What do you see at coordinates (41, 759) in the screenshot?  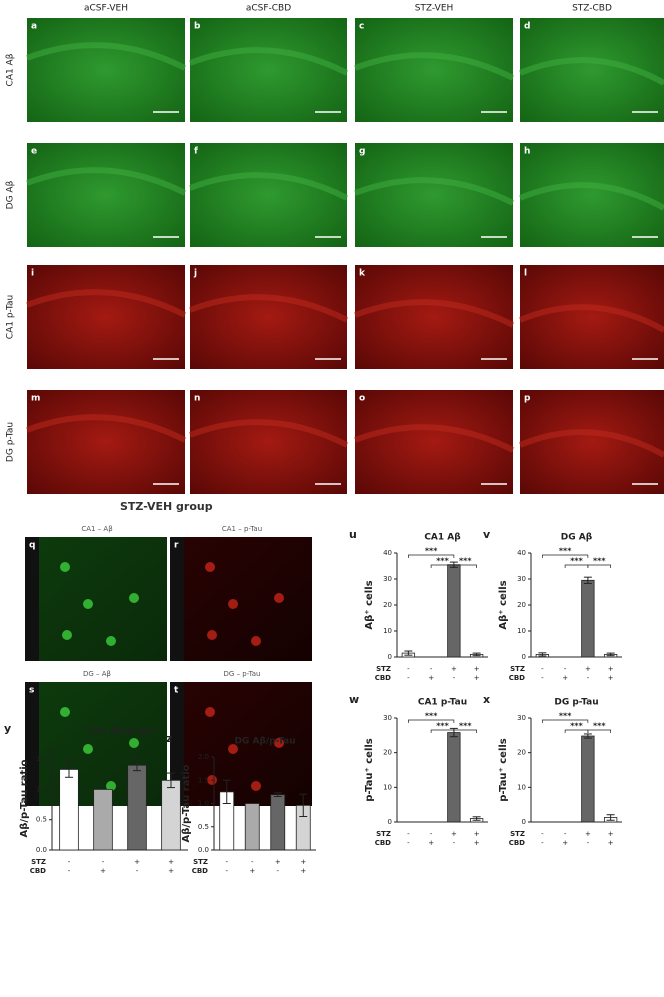 I see `y-tick-label: 1.5` at bounding box center [41, 759].